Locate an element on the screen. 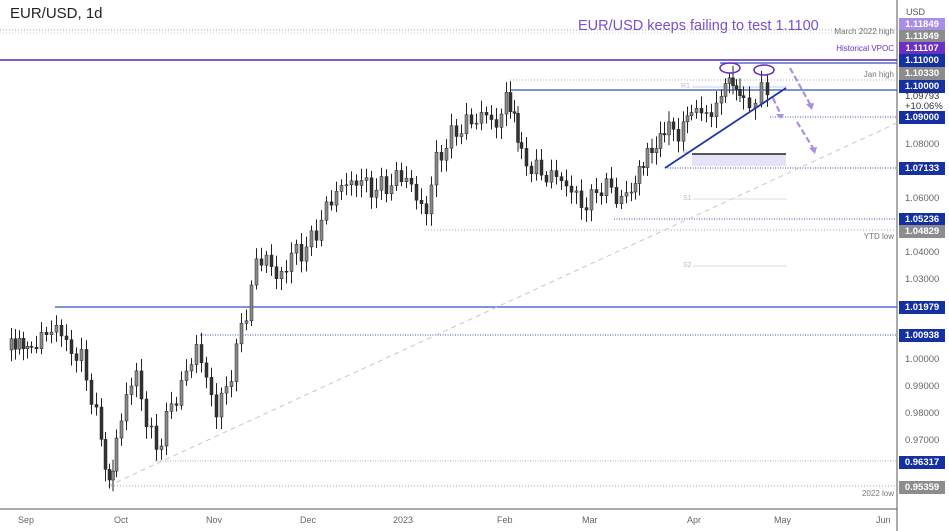 The height and width of the screenshot is (531, 949). month-label: Feb is located at coordinates (505, 520).